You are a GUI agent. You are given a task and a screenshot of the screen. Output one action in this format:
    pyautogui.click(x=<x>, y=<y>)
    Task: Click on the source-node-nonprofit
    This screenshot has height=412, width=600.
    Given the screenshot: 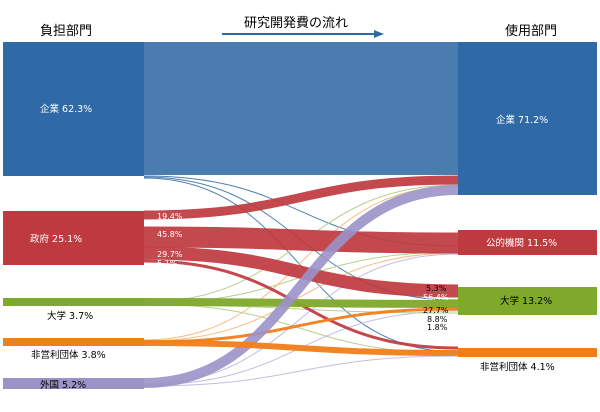 What is the action you would take?
    pyautogui.click(x=73, y=342)
    